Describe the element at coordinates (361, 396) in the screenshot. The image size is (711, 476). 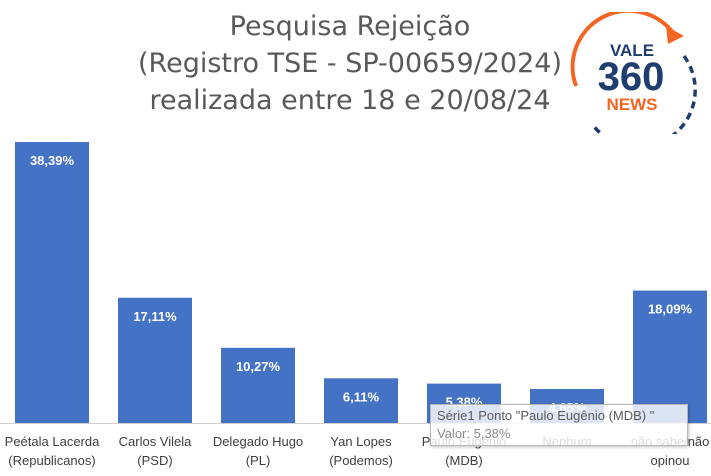
I see `data-label-3: 6,11%` at that location.